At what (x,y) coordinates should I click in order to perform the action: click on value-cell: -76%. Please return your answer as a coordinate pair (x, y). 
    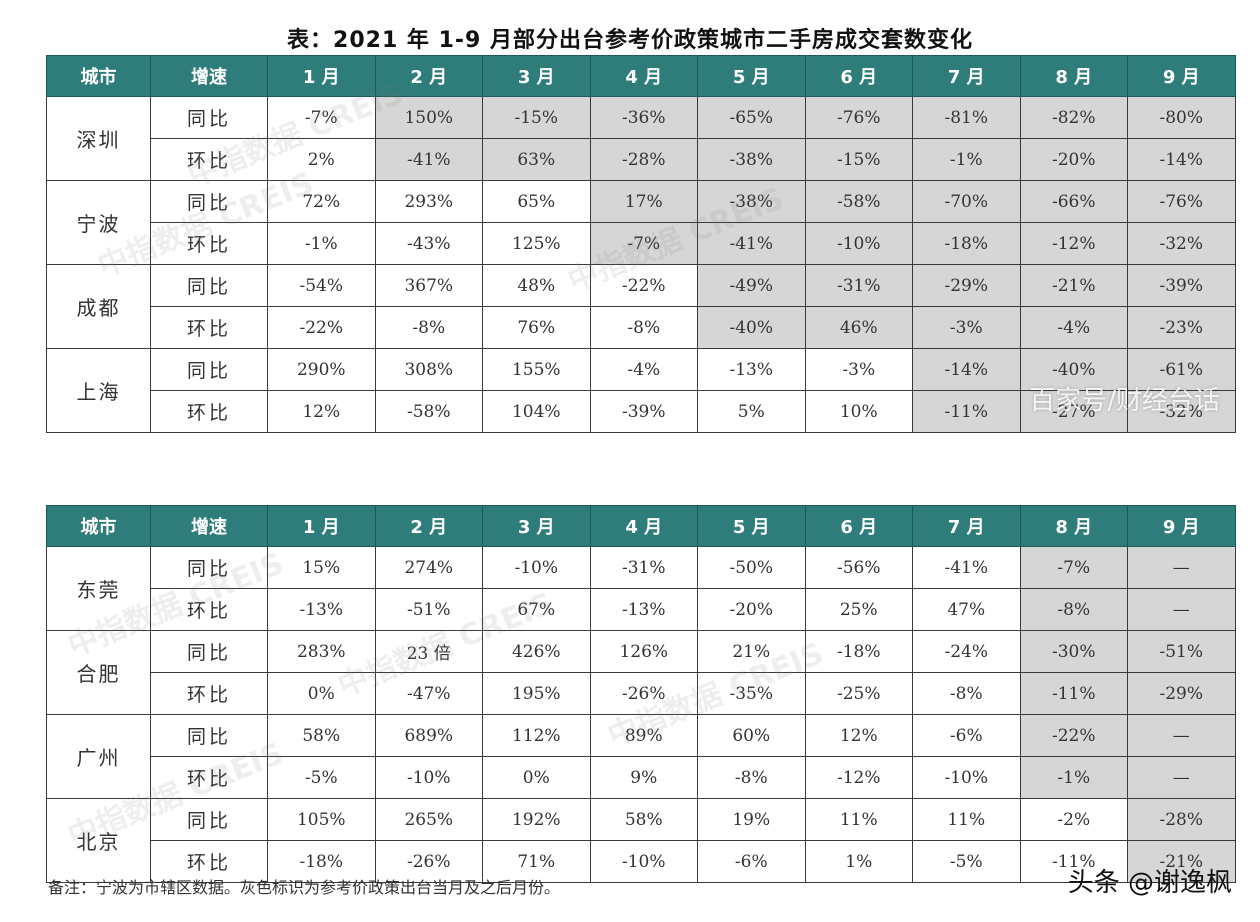
    Looking at the image, I should click on (858, 117).